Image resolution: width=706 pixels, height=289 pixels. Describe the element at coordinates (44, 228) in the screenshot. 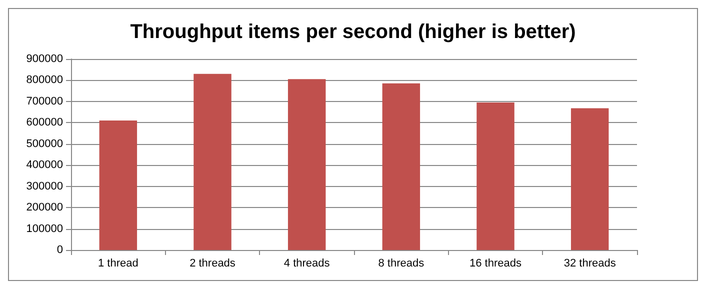

I see `y-tick-label: 100000` at that location.